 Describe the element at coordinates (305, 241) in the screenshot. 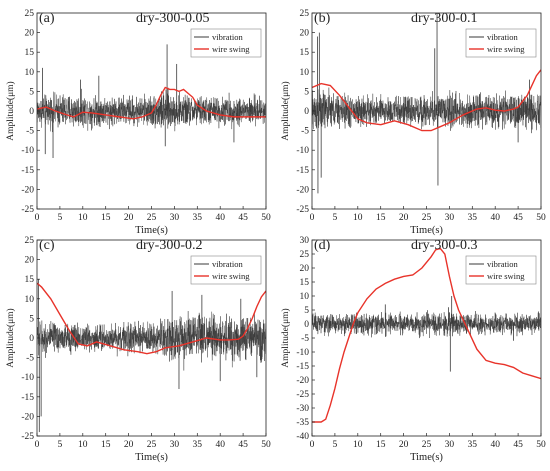

I see `y-tick-label: 30` at that location.